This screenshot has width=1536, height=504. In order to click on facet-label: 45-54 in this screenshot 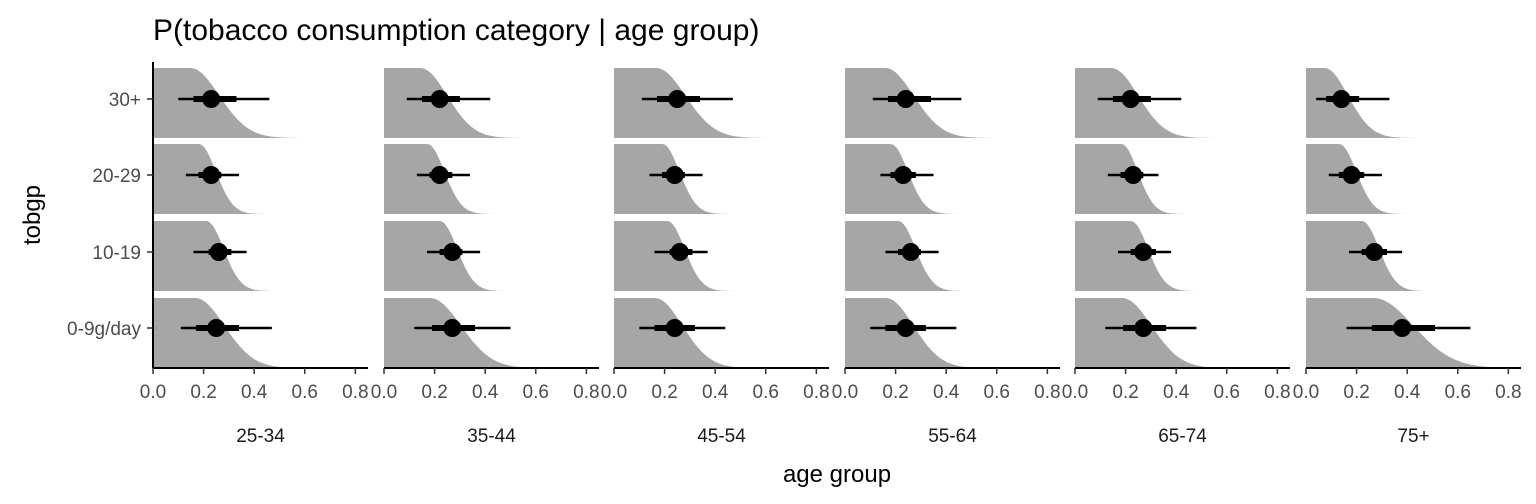, I will do `click(721, 436)`.